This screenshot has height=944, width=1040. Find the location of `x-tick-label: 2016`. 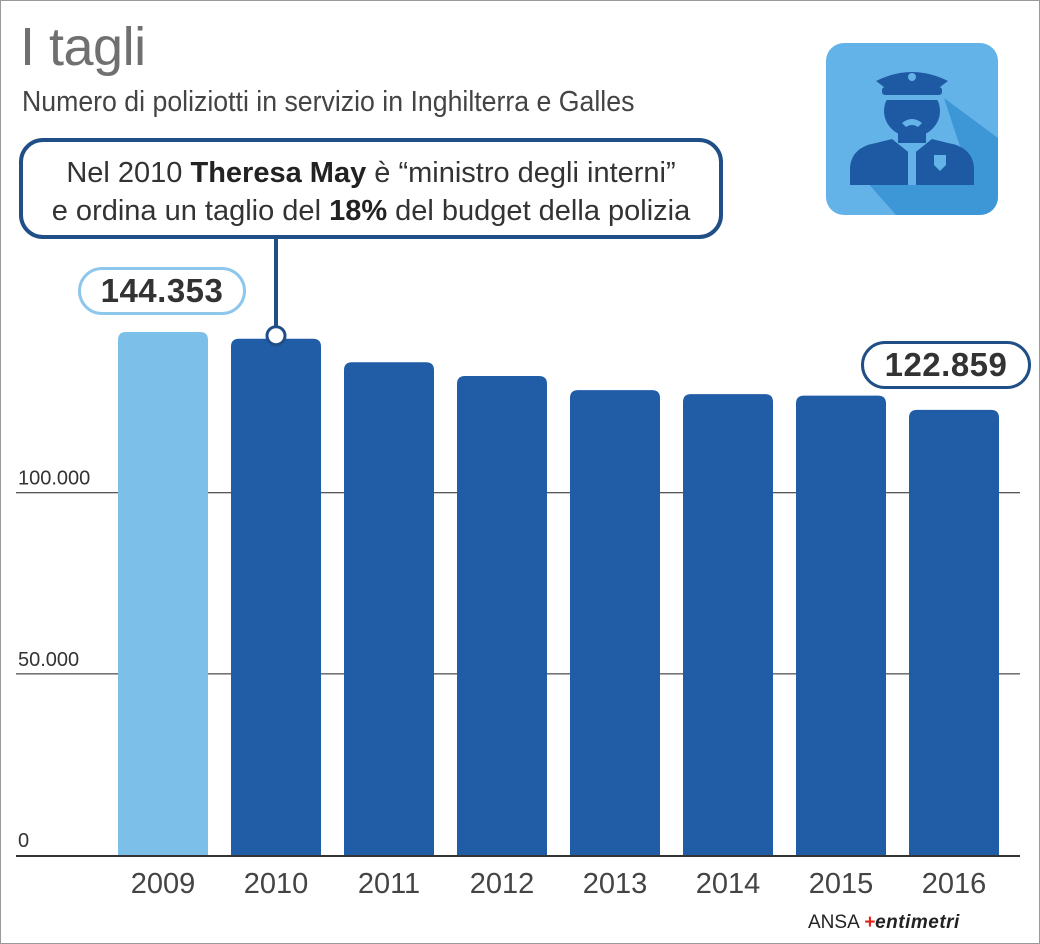

x-tick-label: 2016 is located at coordinates (954, 884).